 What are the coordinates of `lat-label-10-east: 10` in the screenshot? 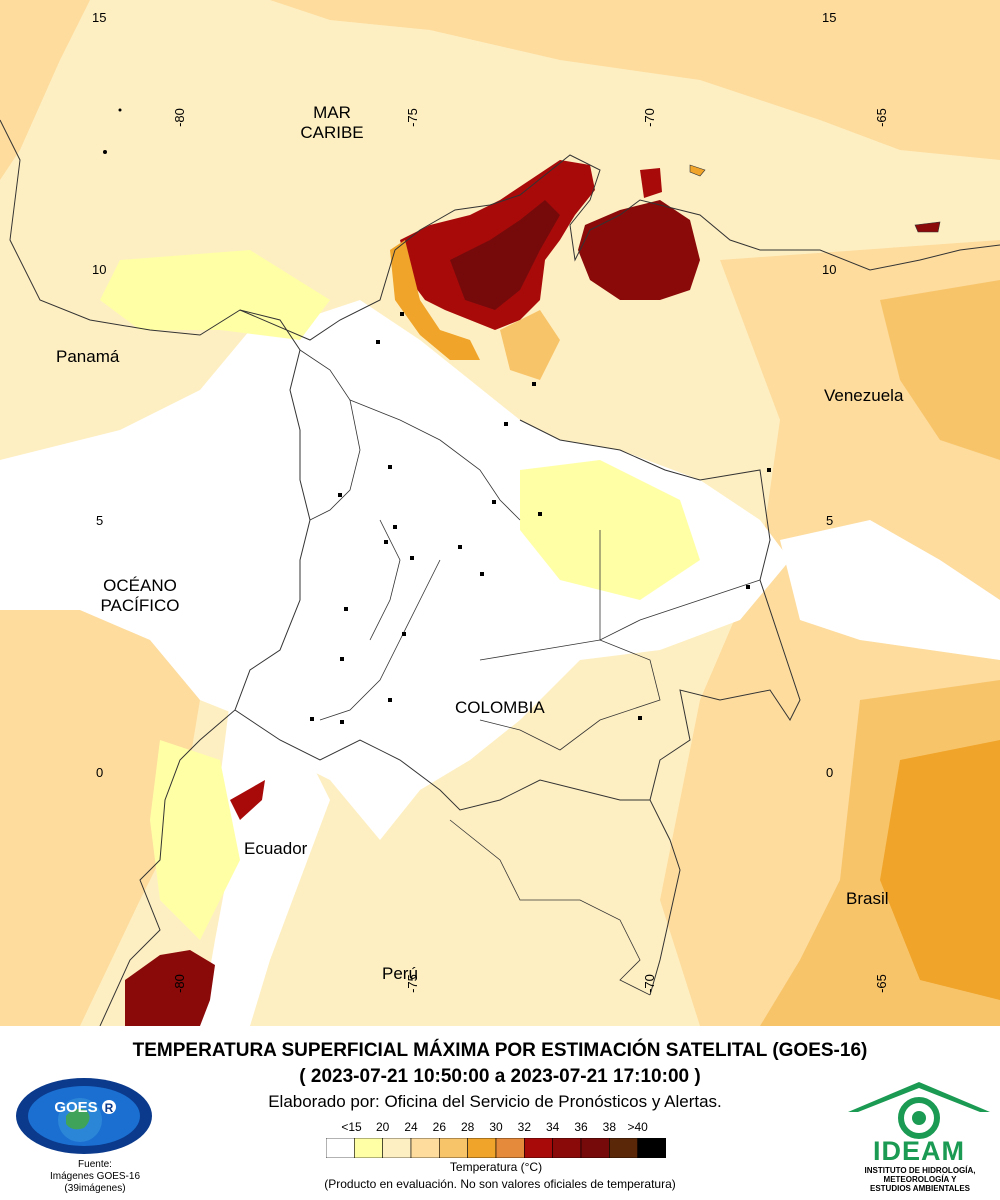 It's located at (829, 269).